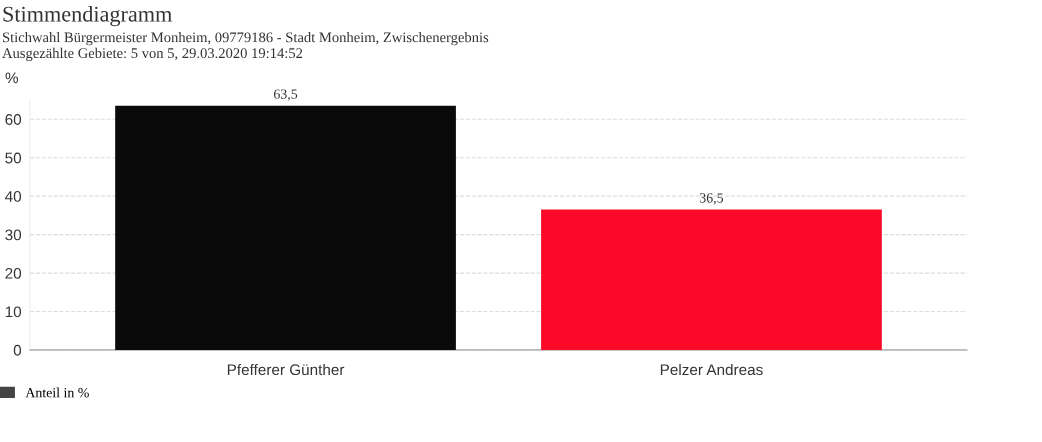 The height and width of the screenshot is (442, 1042). Describe the element at coordinates (711, 369) in the screenshot. I see `x-tick-label: Pelzer Andreas` at that location.